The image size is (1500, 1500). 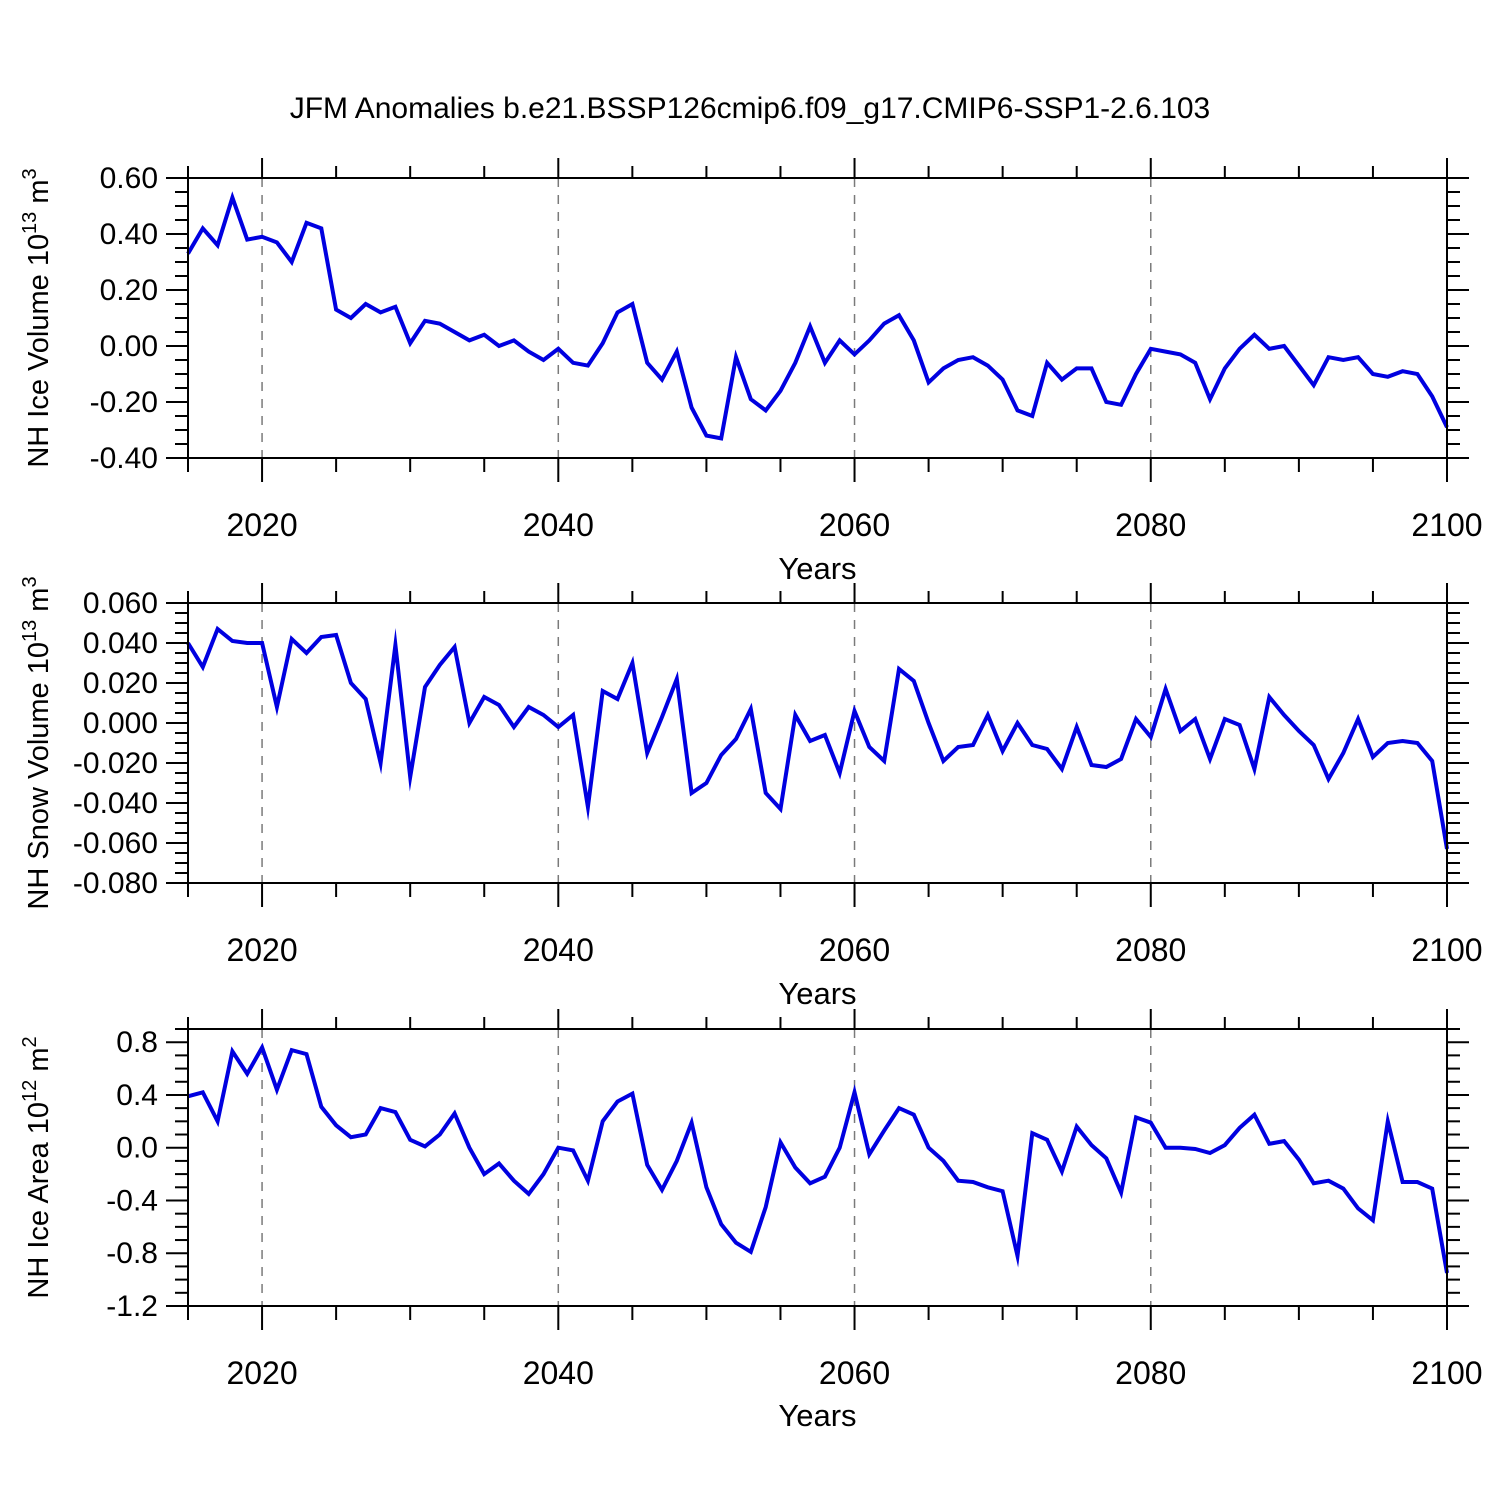 What do you see at coordinates (818, 1158) in the screenshot?
I see `series-line-nh-ice-area` at bounding box center [818, 1158].